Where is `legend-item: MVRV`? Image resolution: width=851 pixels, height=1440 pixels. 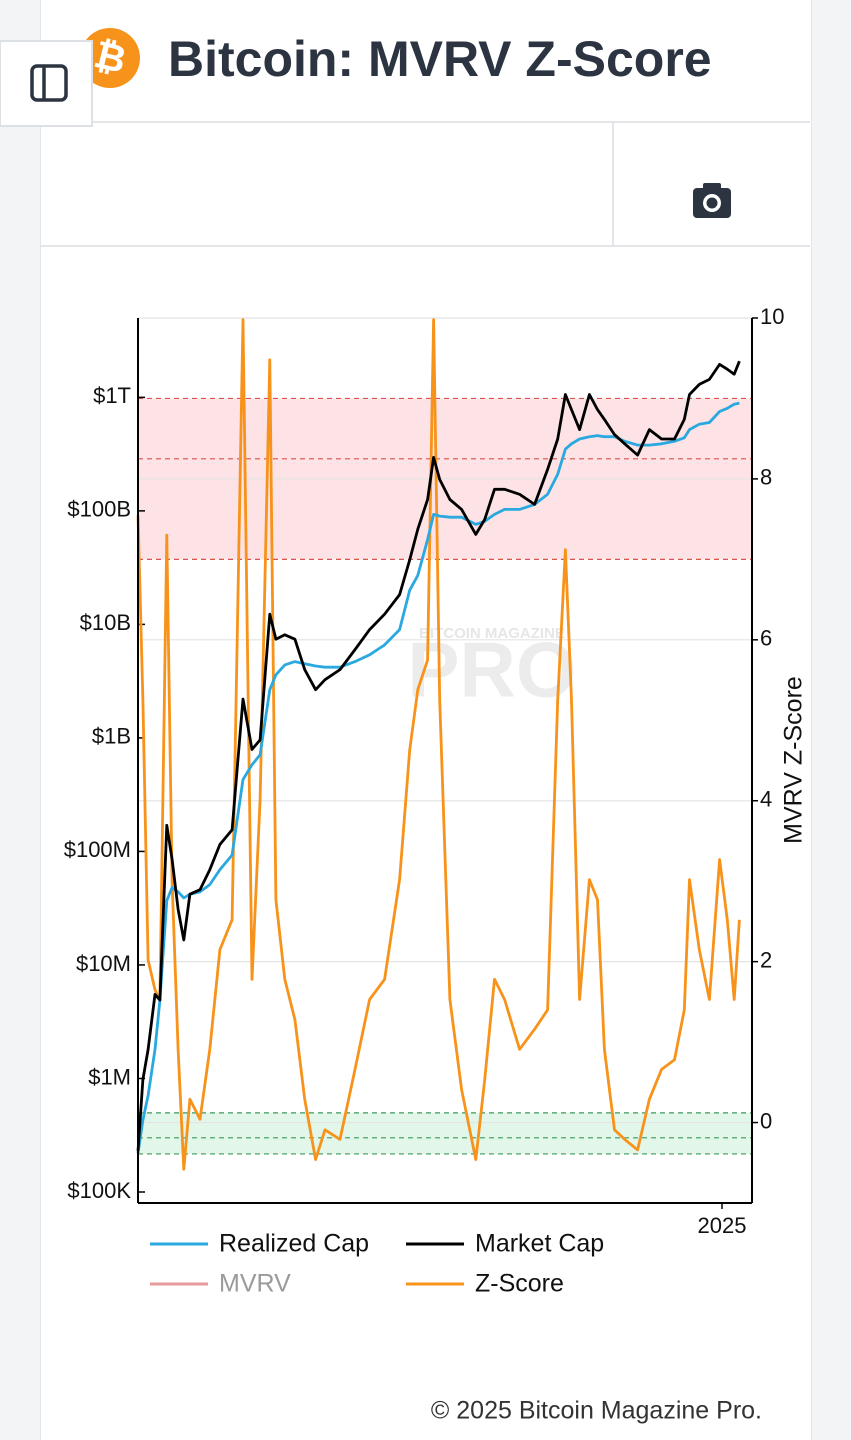 legend-item: MVRV is located at coordinates (220, 1284).